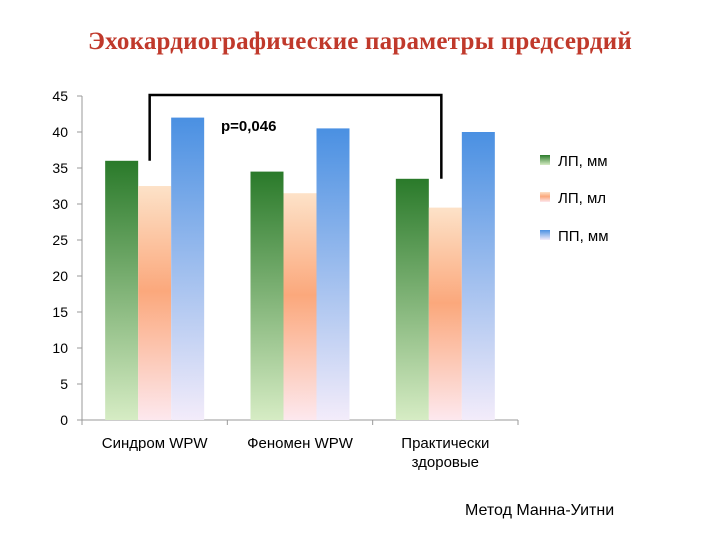 Image resolution: width=720 pixels, height=540 pixels. Describe the element at coordinates (60, 204) in the screenshot. I see `y-tick-label: 30` at that location.